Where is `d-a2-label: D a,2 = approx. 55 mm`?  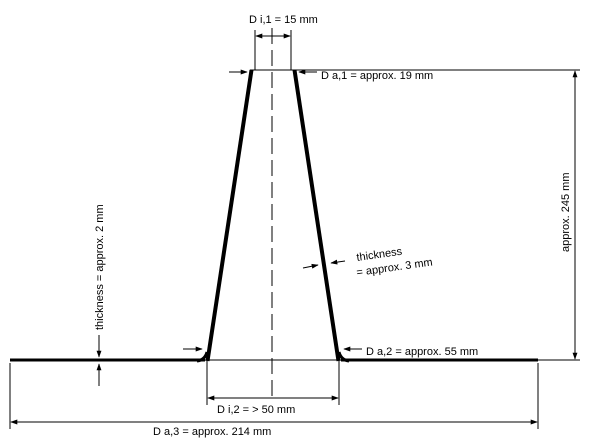 d-a2-label: D a,2 = approx. 55 mm is located at coordinates (422, 352).